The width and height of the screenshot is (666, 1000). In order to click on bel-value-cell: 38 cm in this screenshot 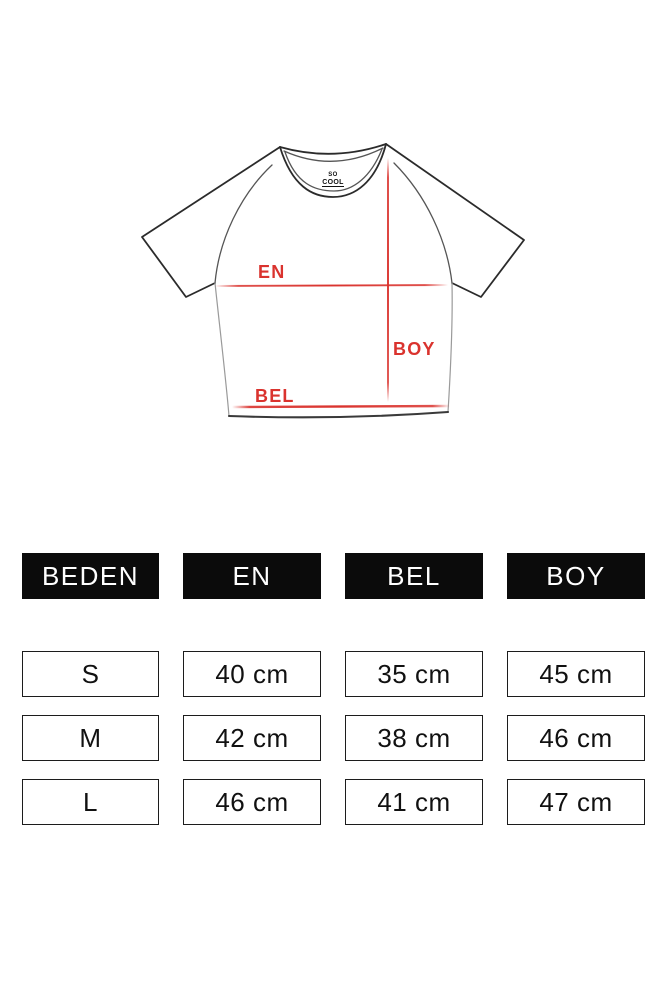, I will do `click(414, 738)`.